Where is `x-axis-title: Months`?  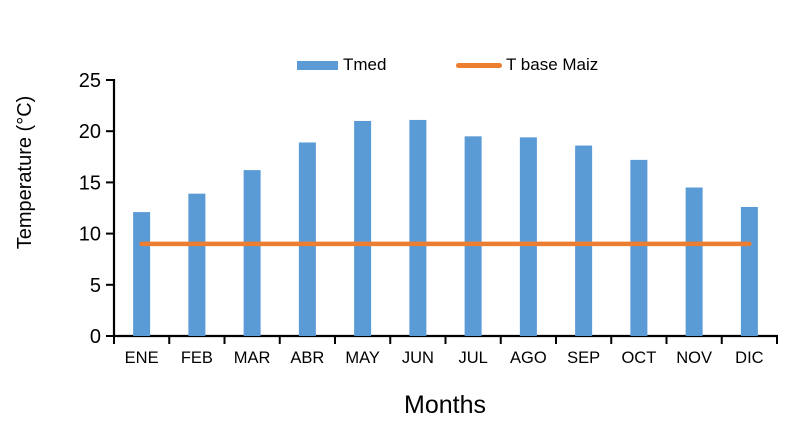 x-axis-title: Months is located at coordinates (445, 405).